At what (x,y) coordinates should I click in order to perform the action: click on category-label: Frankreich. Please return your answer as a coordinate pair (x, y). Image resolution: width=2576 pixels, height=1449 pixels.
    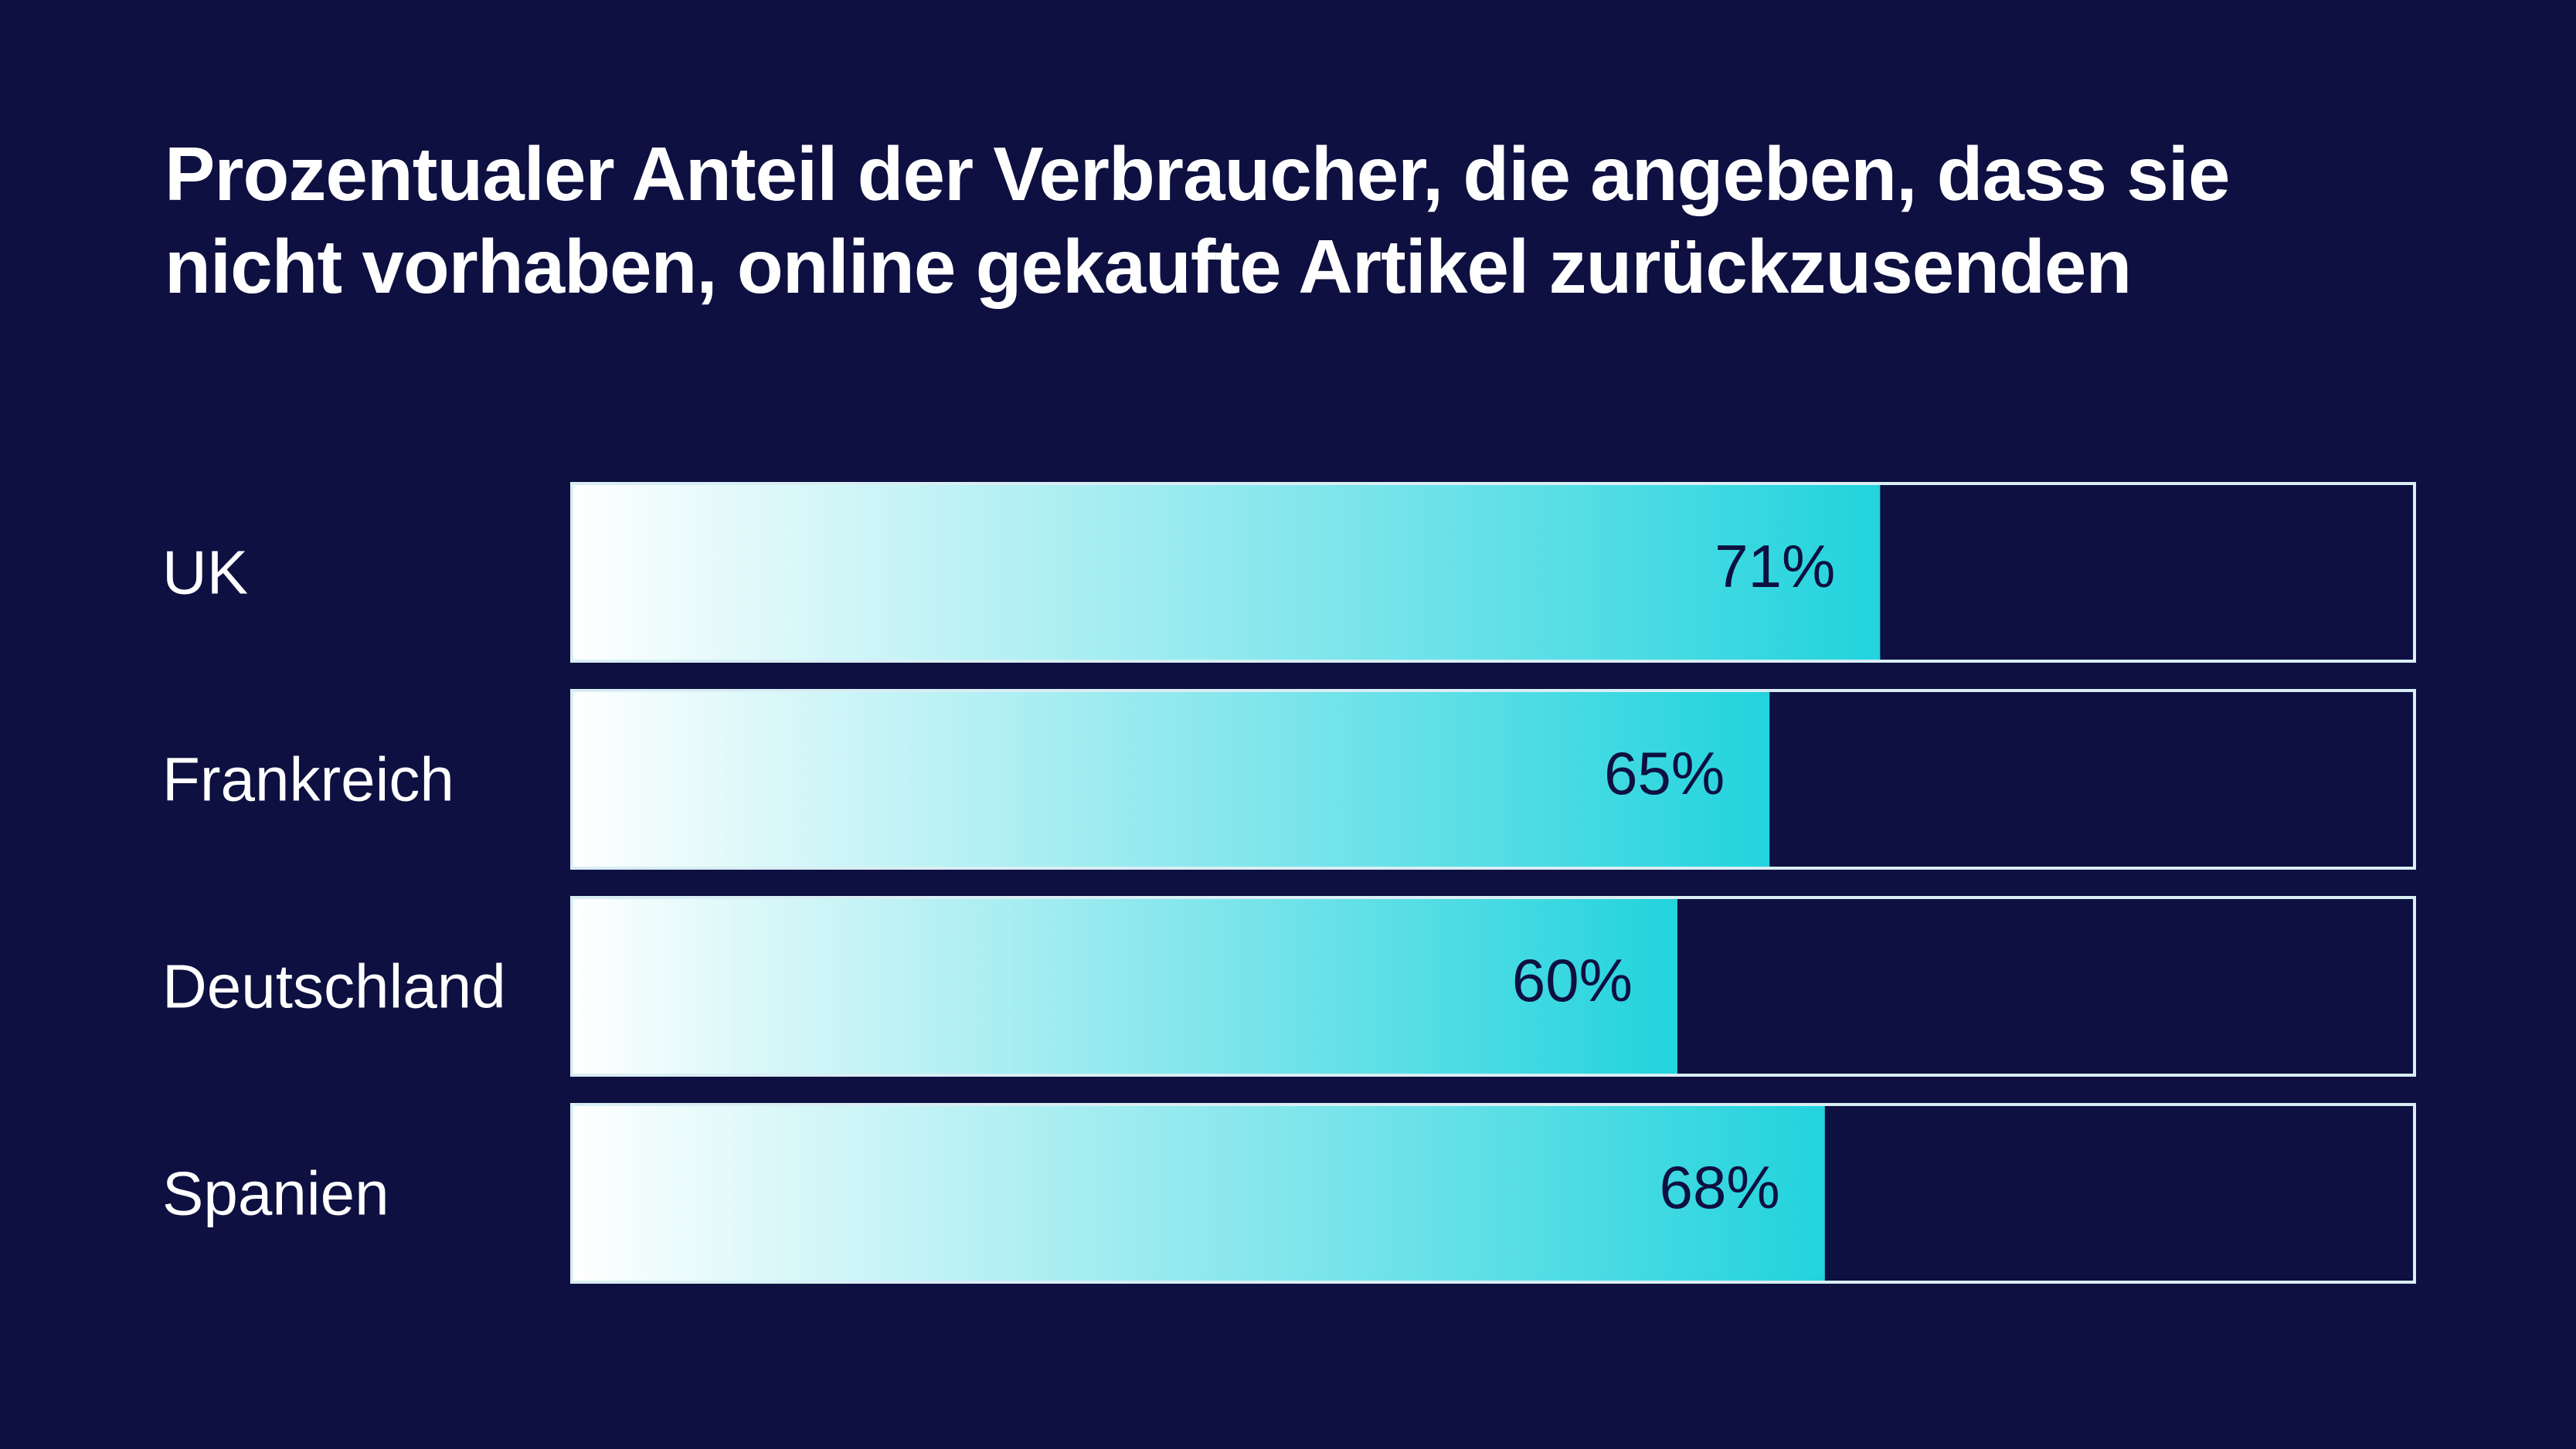
    Looking at the image, I should click on (308, 779).